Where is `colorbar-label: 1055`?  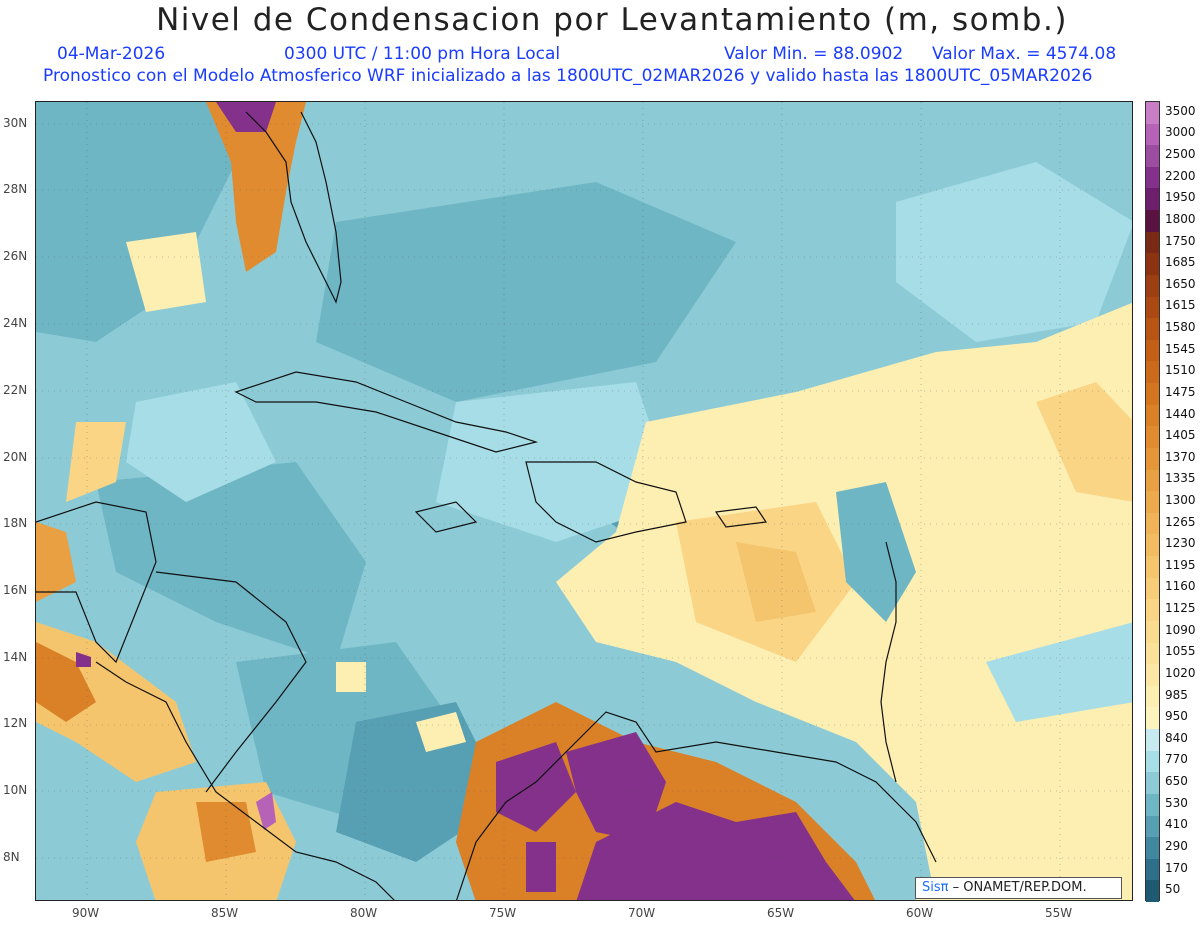
colorbar-label: 1055 is located at coordinates (1180, 651).